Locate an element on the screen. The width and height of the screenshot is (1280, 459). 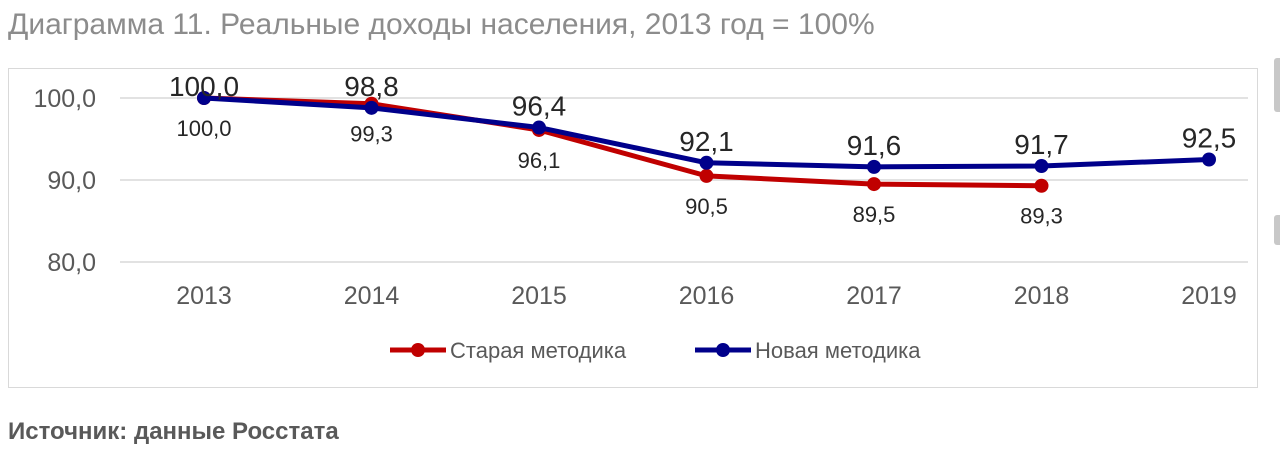
y-tick-label: 90,0 is located at coordinates (71, 181).